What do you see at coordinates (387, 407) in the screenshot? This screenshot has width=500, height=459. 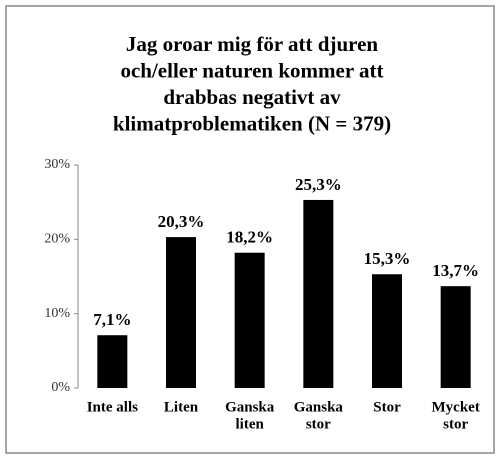 I see `x-tick-label: Stor` at bounding box center [387, 407].